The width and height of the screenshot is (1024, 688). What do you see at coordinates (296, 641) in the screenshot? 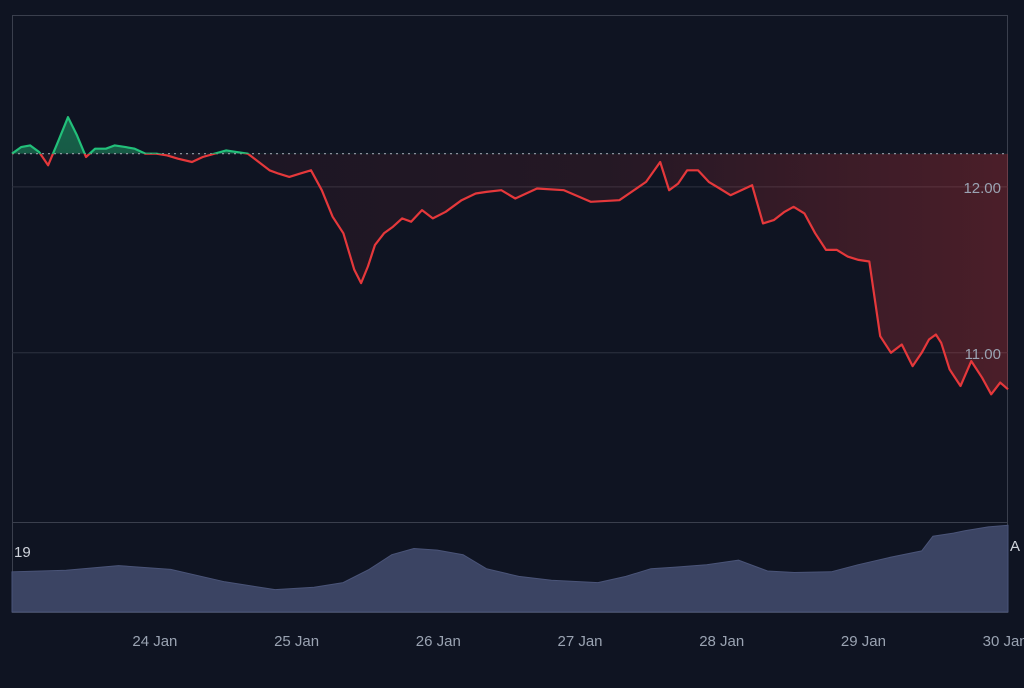
I see `x-tick-label: 25 Jan` at bounding box center [296, 641].